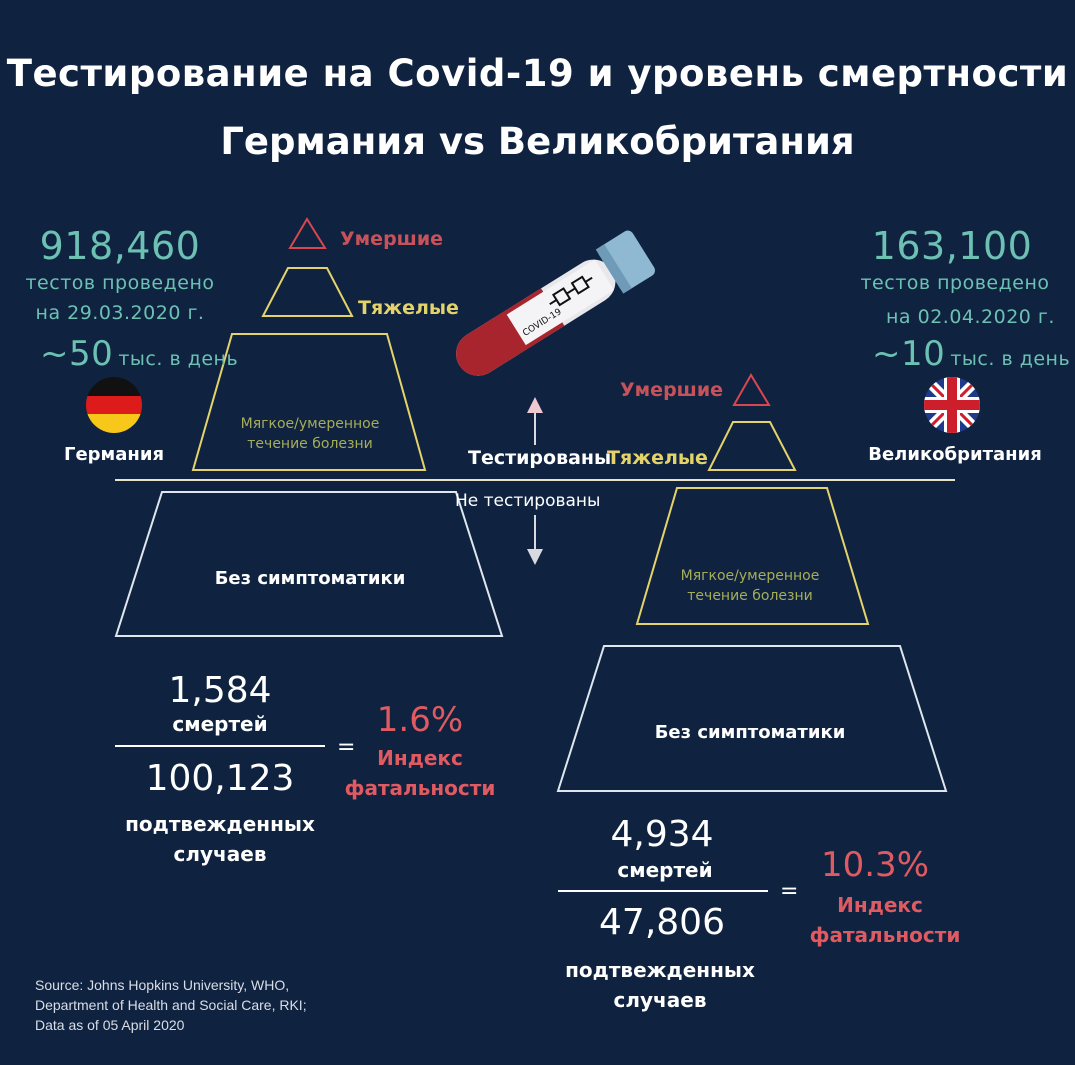 The width and height of the screenshot is (1075, 1065). I want to click on germany-equals: =, so click(346, 747).